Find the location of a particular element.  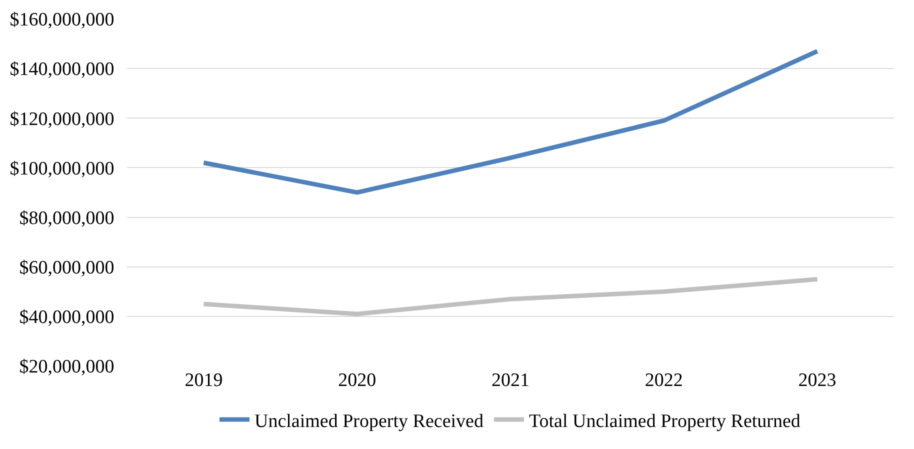

y-tick-label: $40,000,000 is located at coordinates (66, 317).